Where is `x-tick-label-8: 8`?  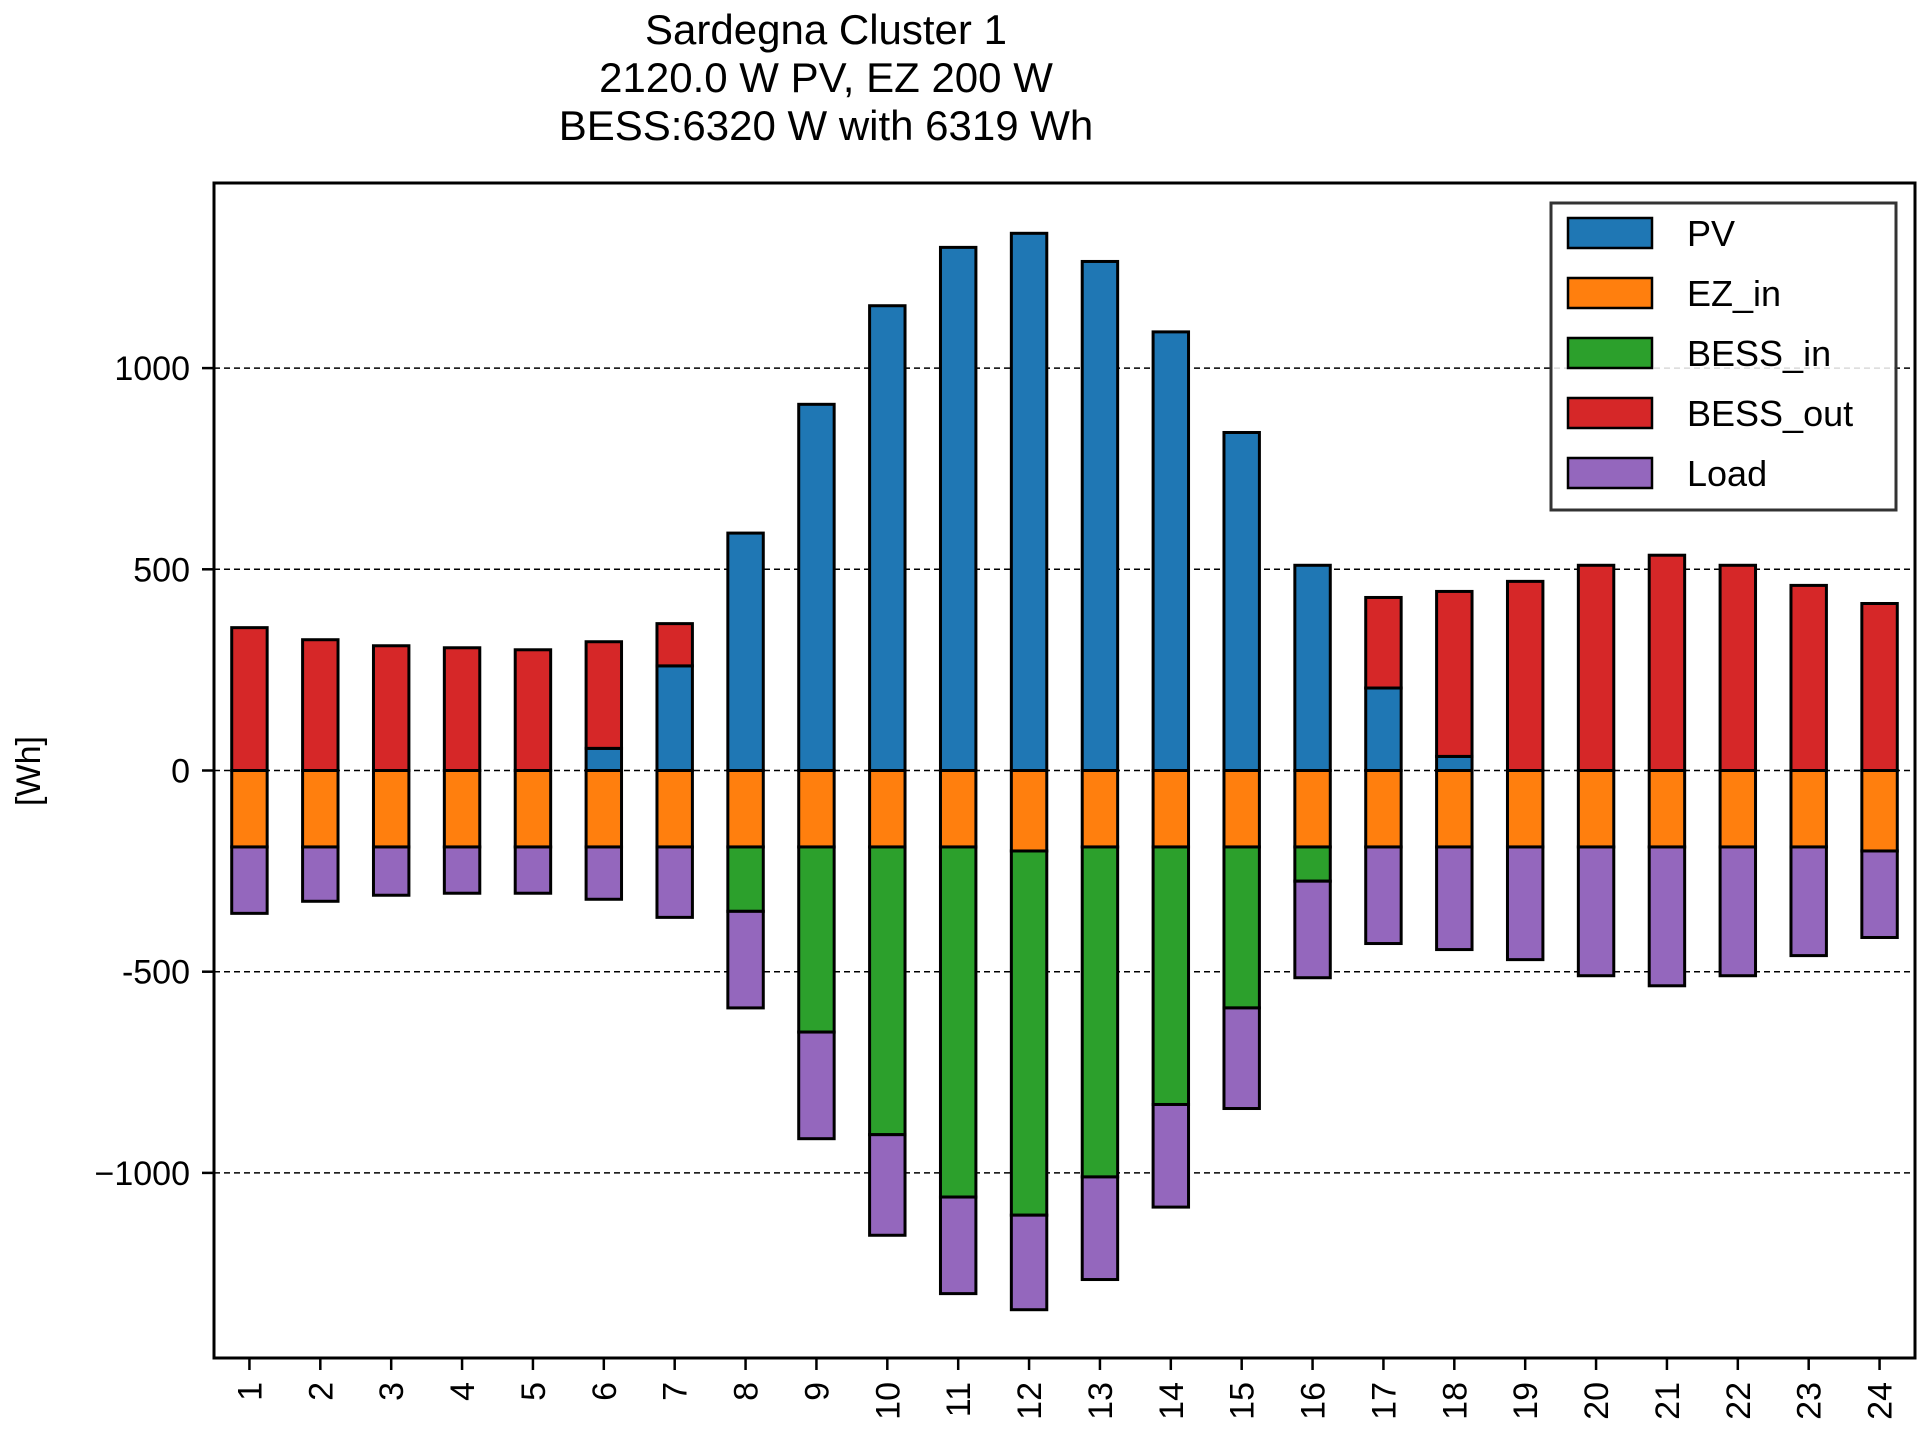 x-tick-label-8: 8 is located at coordinates (747, 1391).